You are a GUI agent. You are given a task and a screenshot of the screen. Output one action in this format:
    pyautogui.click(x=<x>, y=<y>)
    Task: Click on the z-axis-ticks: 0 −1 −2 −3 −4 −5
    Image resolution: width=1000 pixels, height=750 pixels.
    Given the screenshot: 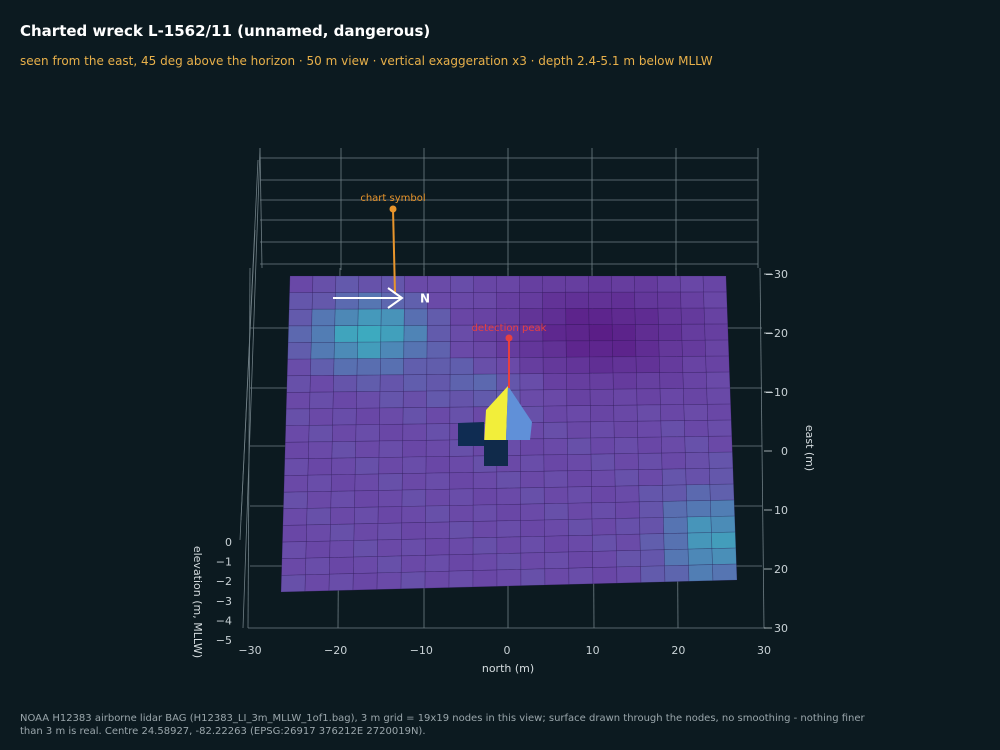 What is the action you would take?
    pyautogui.click(x=224, y=591)
    